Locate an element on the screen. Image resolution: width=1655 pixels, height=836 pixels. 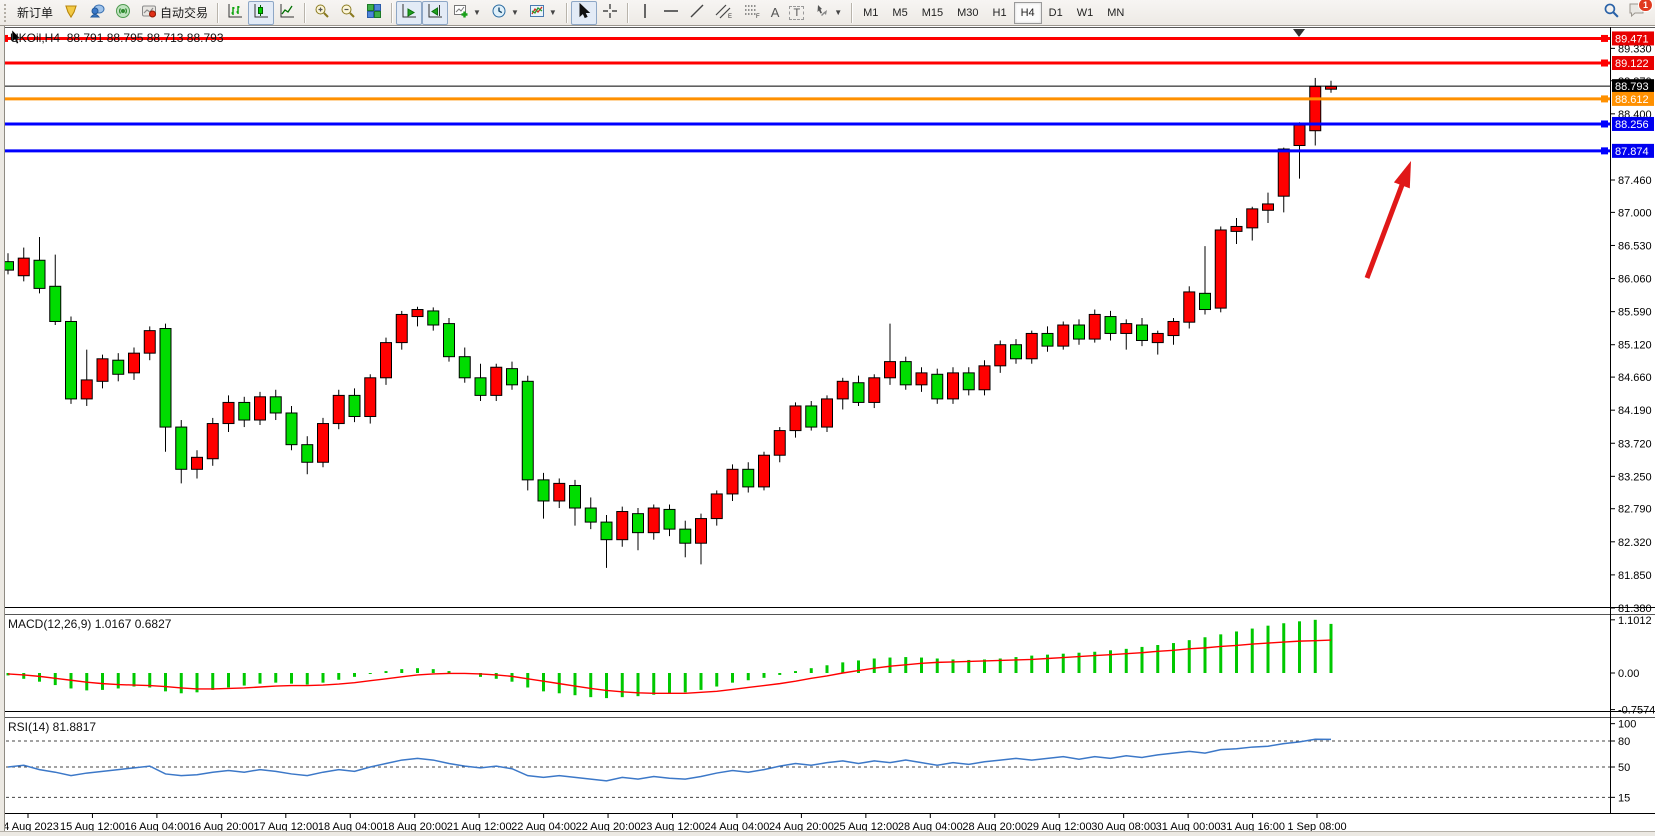
signals-button is located at coordinates (123, 13).